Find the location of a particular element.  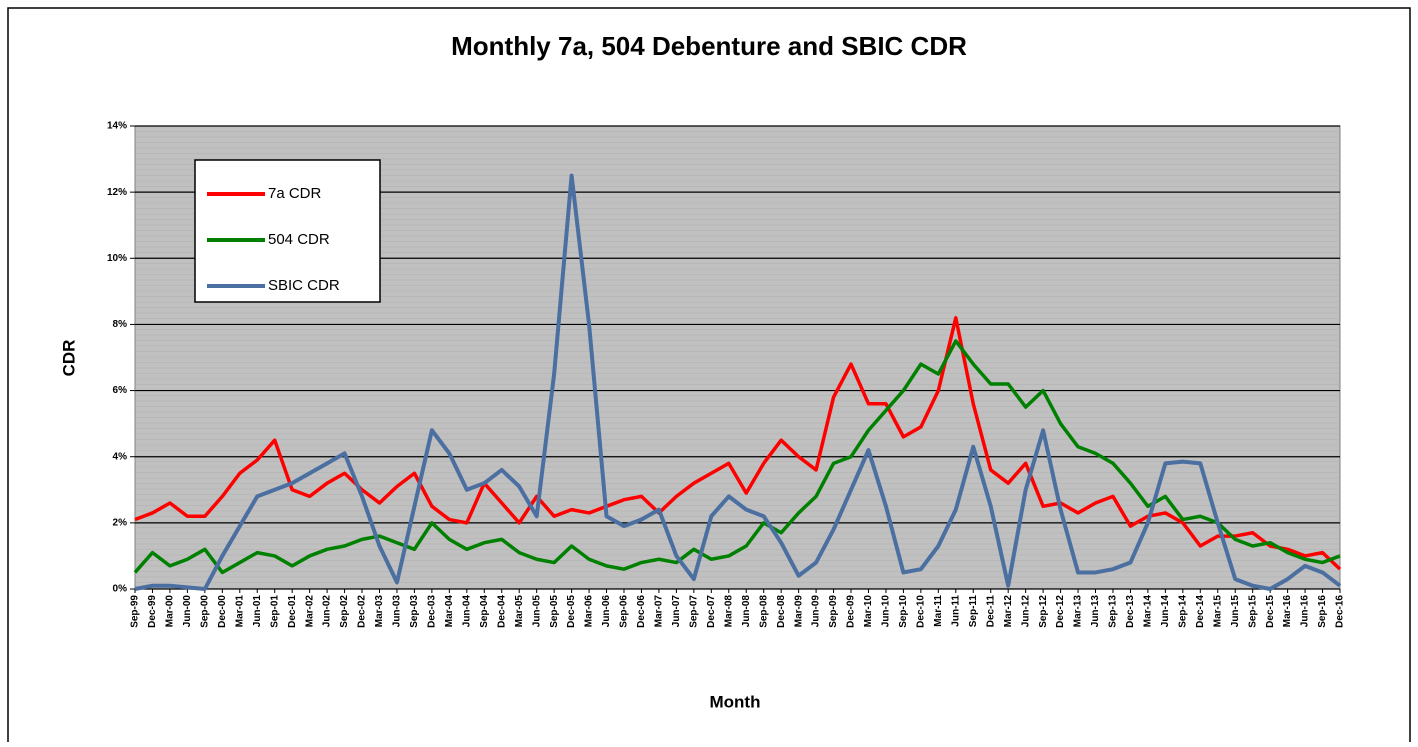

x-tick-label: Mar-03 is located at coordinates (379, 611).